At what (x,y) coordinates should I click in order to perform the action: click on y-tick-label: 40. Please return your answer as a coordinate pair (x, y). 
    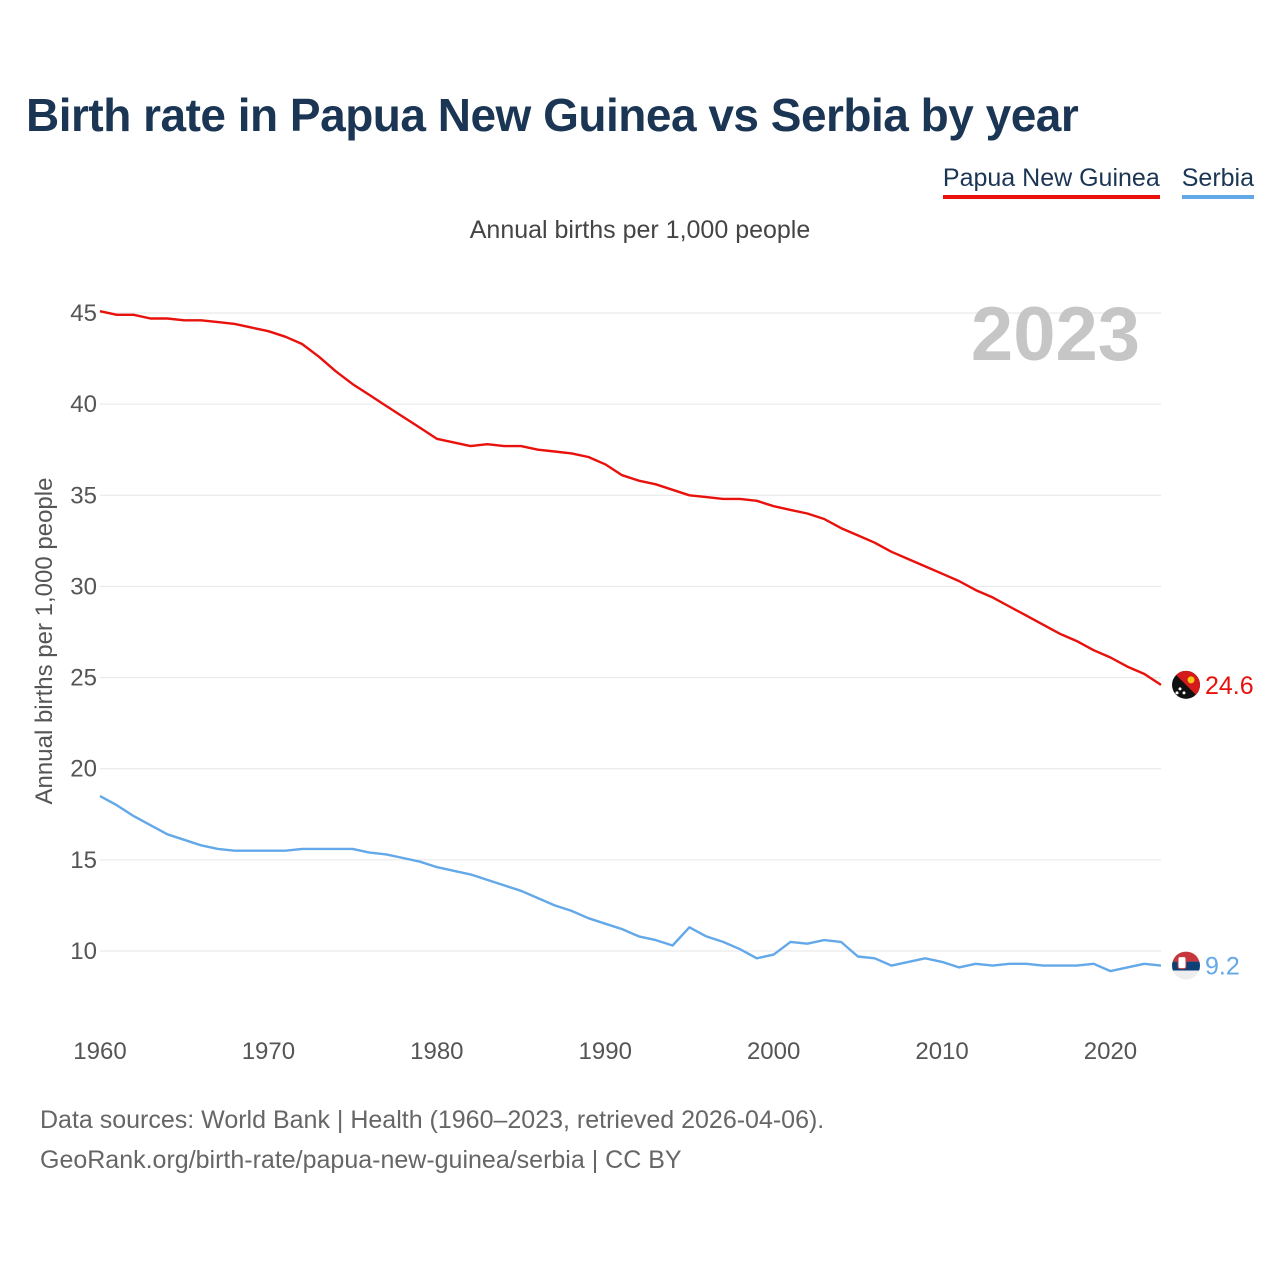
    Looking at the image, I should click on (83, 404).